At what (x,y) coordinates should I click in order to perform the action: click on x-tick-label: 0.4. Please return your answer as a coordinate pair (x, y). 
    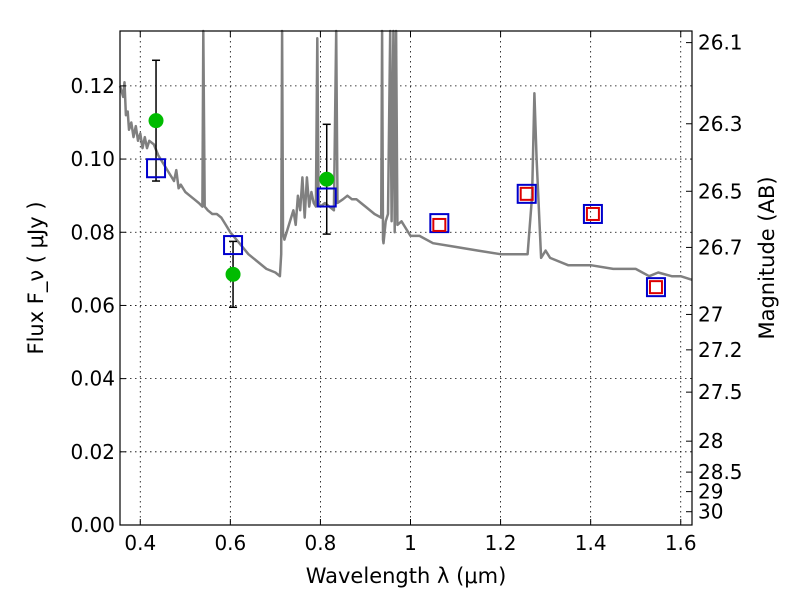
    Looking at the image, I should click on (140, 543).